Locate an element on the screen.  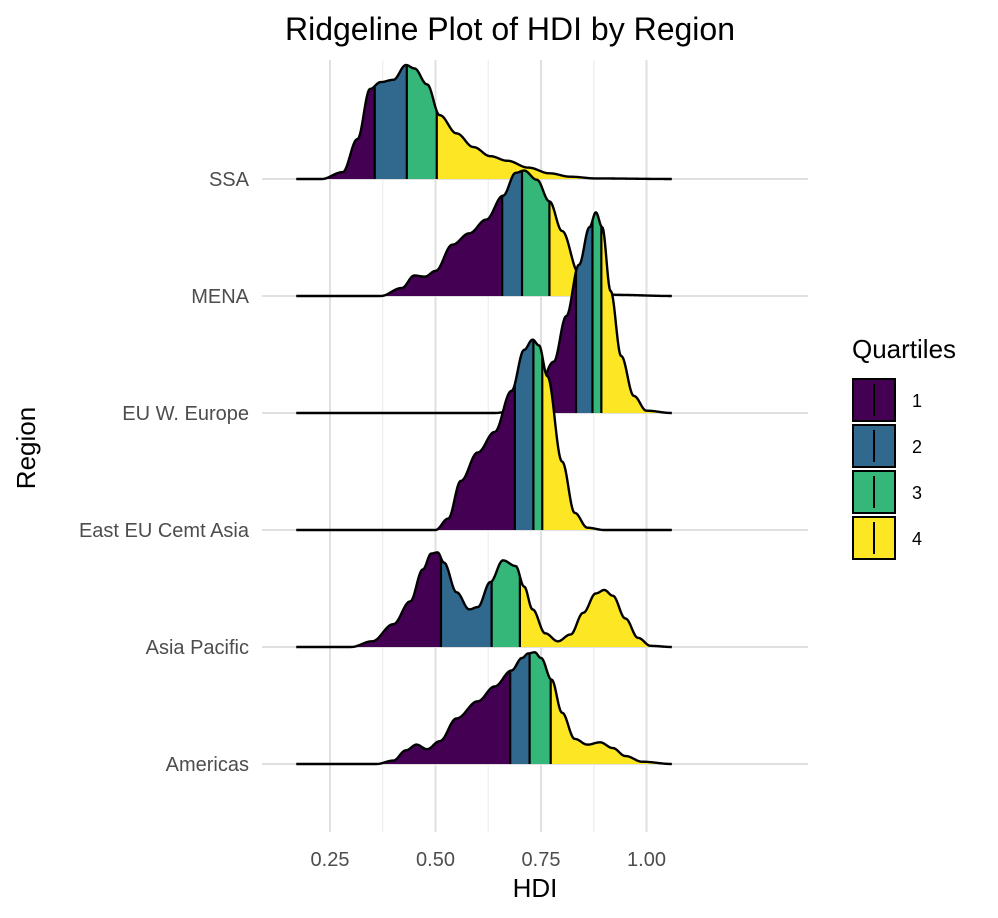
x-axis-title: HDI is located at coordinates (535, 888).